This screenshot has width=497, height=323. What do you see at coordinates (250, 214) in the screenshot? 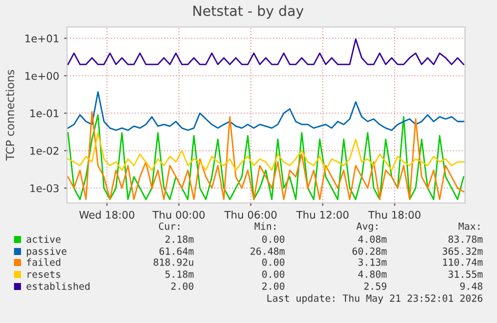
I see `x-tick-label: Thu 06:00` at bounding box center [250, 214].